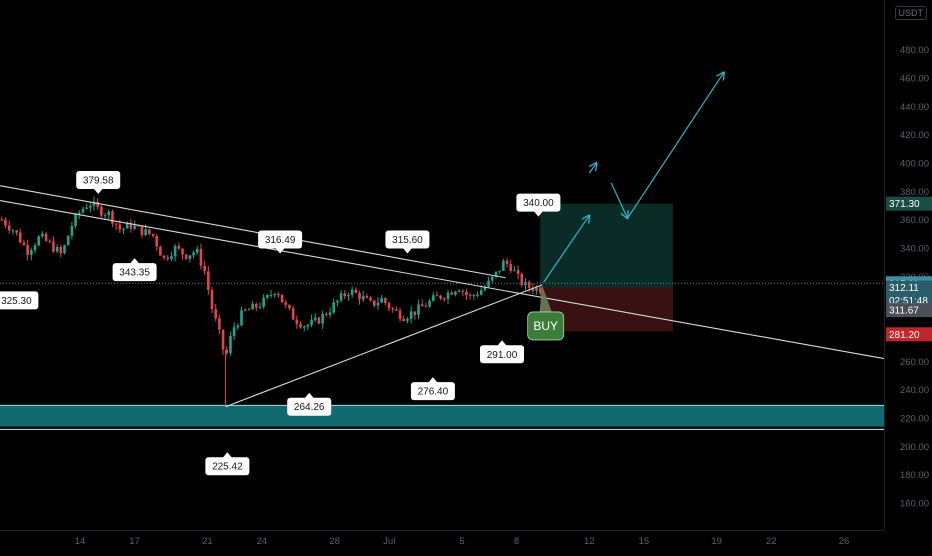 The height and width of the screenshot is (556, 932). I want to click on price-tick-label: 220.00, so click(914, 419).